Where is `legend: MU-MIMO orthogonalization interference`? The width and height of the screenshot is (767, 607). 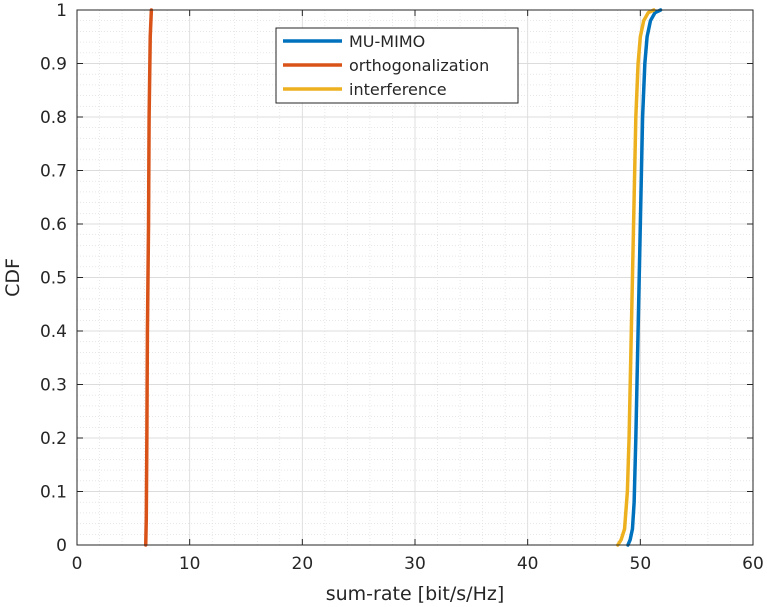 legend: MU-MIMO orthogonalization interference is located at coordinates (397, 65).